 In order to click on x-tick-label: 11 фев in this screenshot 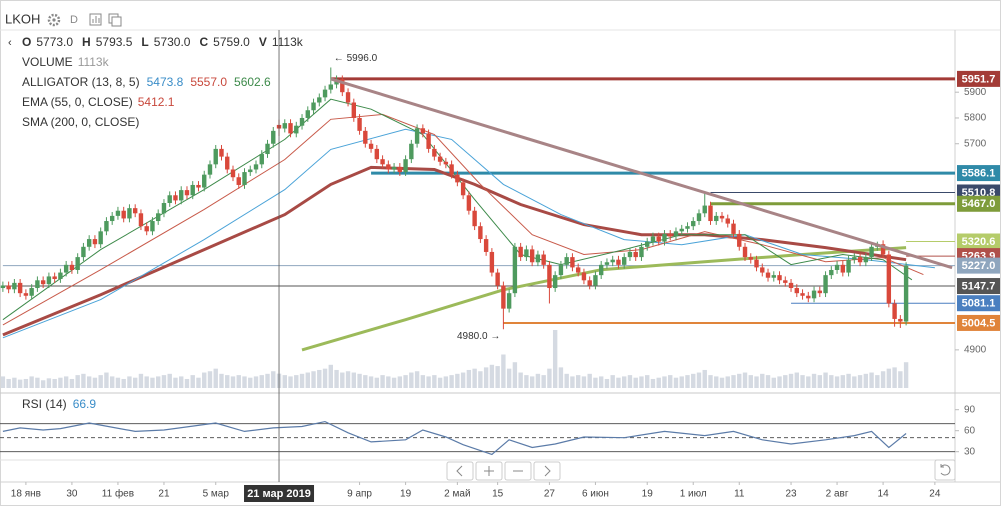, I will do `click(118, 494)`.